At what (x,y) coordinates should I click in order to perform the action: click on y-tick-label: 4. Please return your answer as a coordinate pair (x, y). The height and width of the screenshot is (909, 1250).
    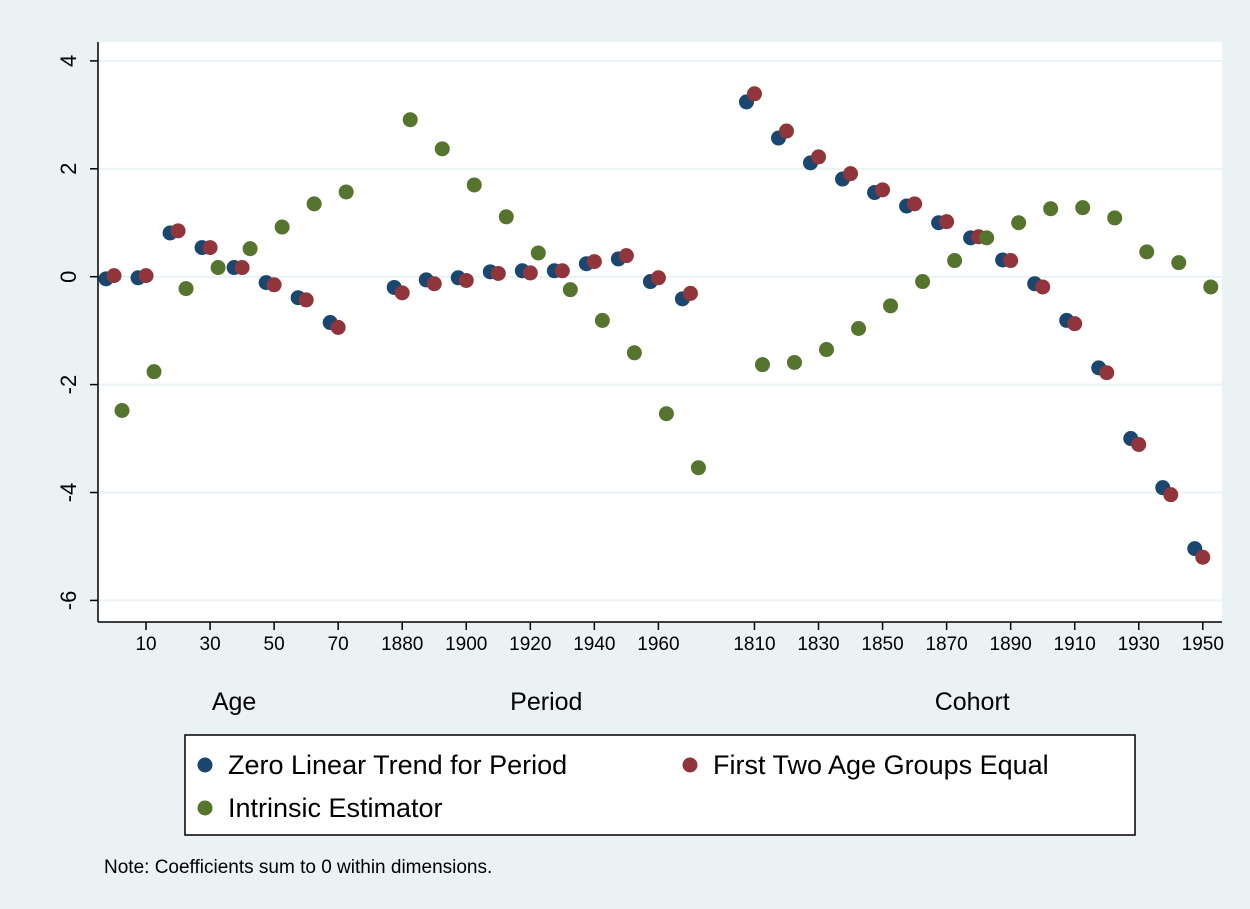
    Looking at the image, I should click on (68, 61).